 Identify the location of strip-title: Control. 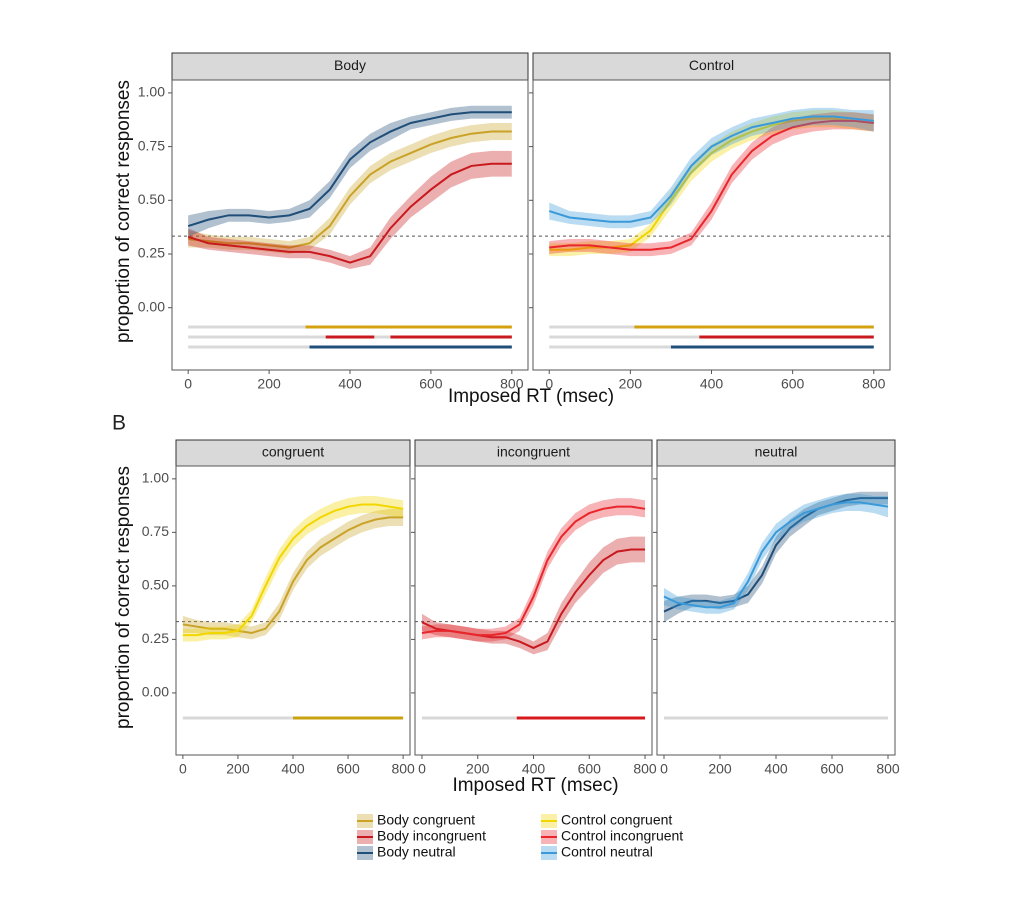
(711, 65).